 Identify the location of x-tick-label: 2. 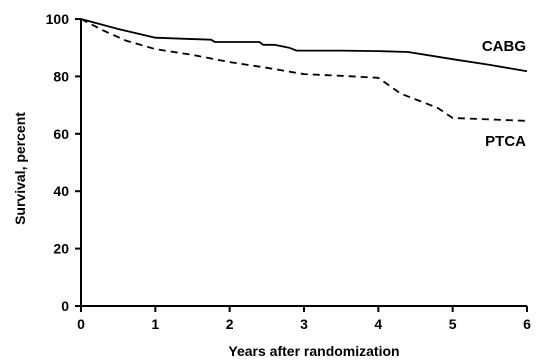
(230, 324).